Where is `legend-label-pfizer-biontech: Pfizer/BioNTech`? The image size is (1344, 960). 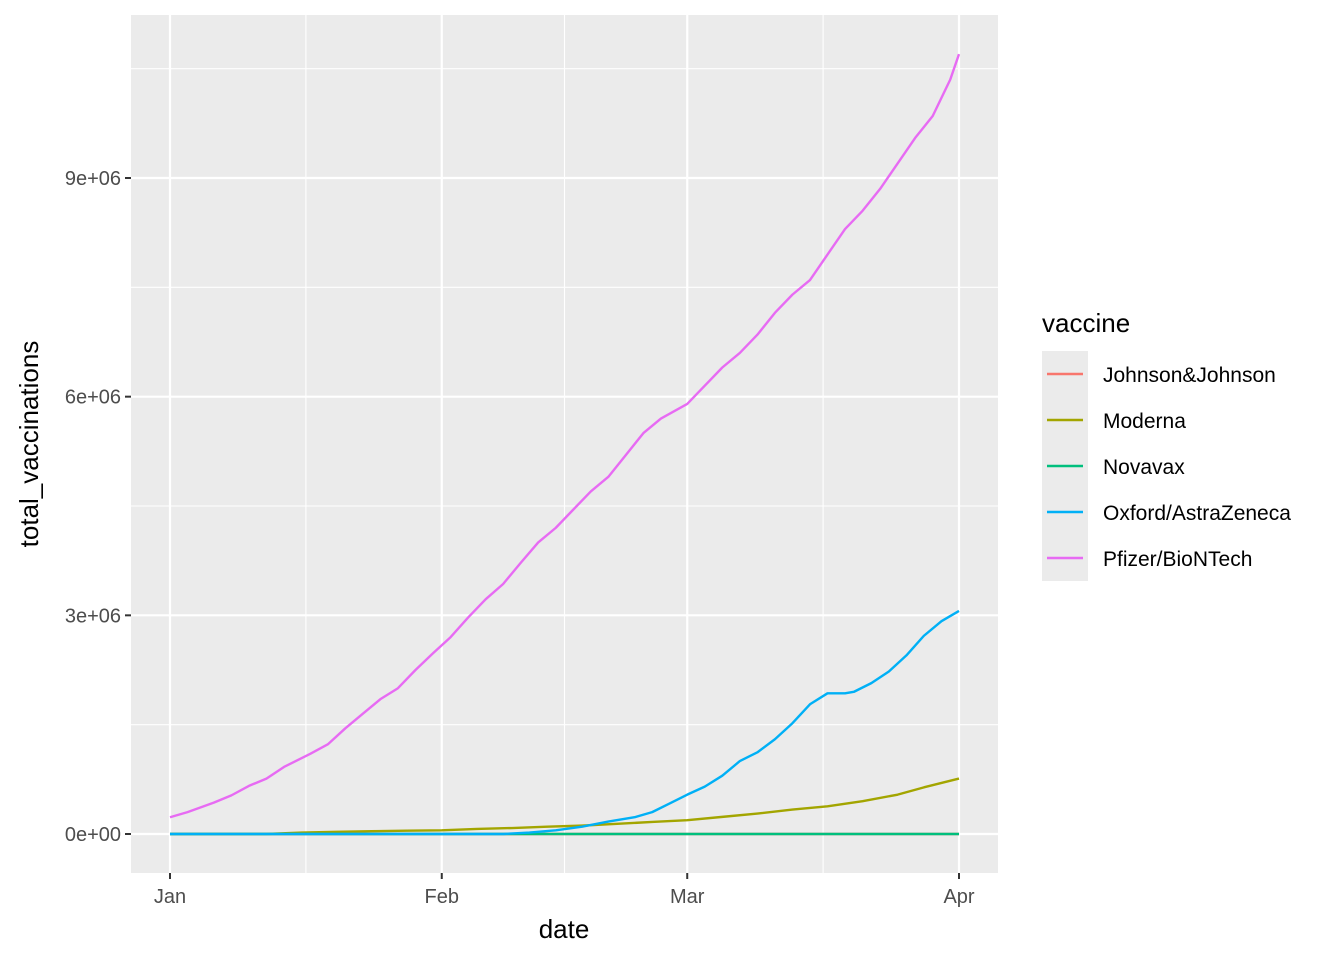
legend-label-pfizer-biontech: Pfizer/BioNTech is located at coordinates (1177, 559).